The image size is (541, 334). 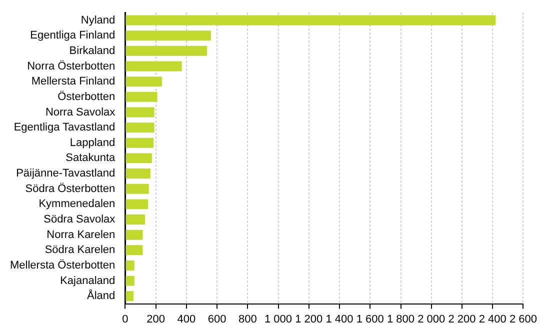 What do you see at coordinates (101, 295) in the screenshot?
I see `y-tick-label: Åland` at bounding box center [101, 295].